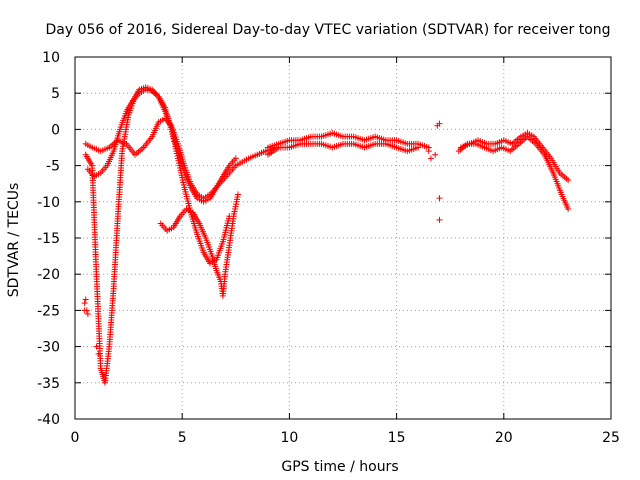 The height and width of the screenshot is (480, 640). I want to click on x-axis-label: GPS time / hours, so click(339, 467).